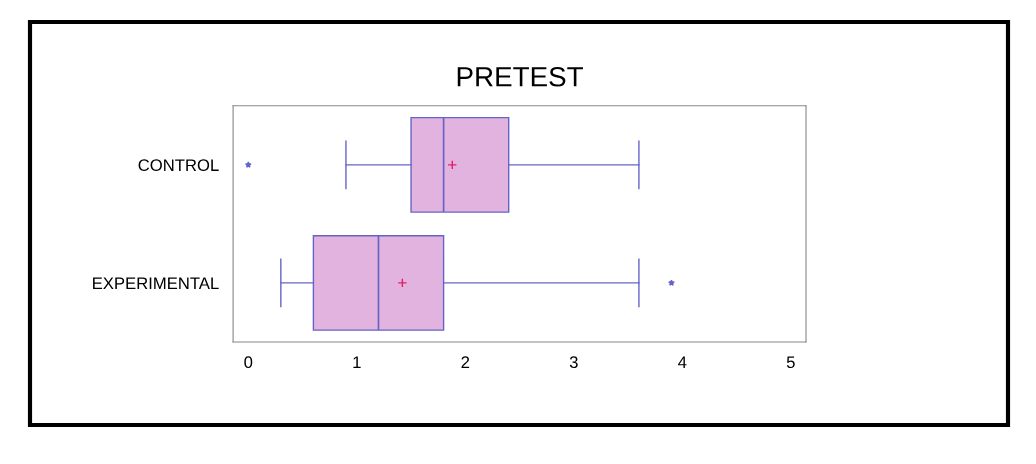  What do you see at coordinates (573, 362) in the screenshot?
I see `x-tick-label: 3` at bounding box center [573, 362].